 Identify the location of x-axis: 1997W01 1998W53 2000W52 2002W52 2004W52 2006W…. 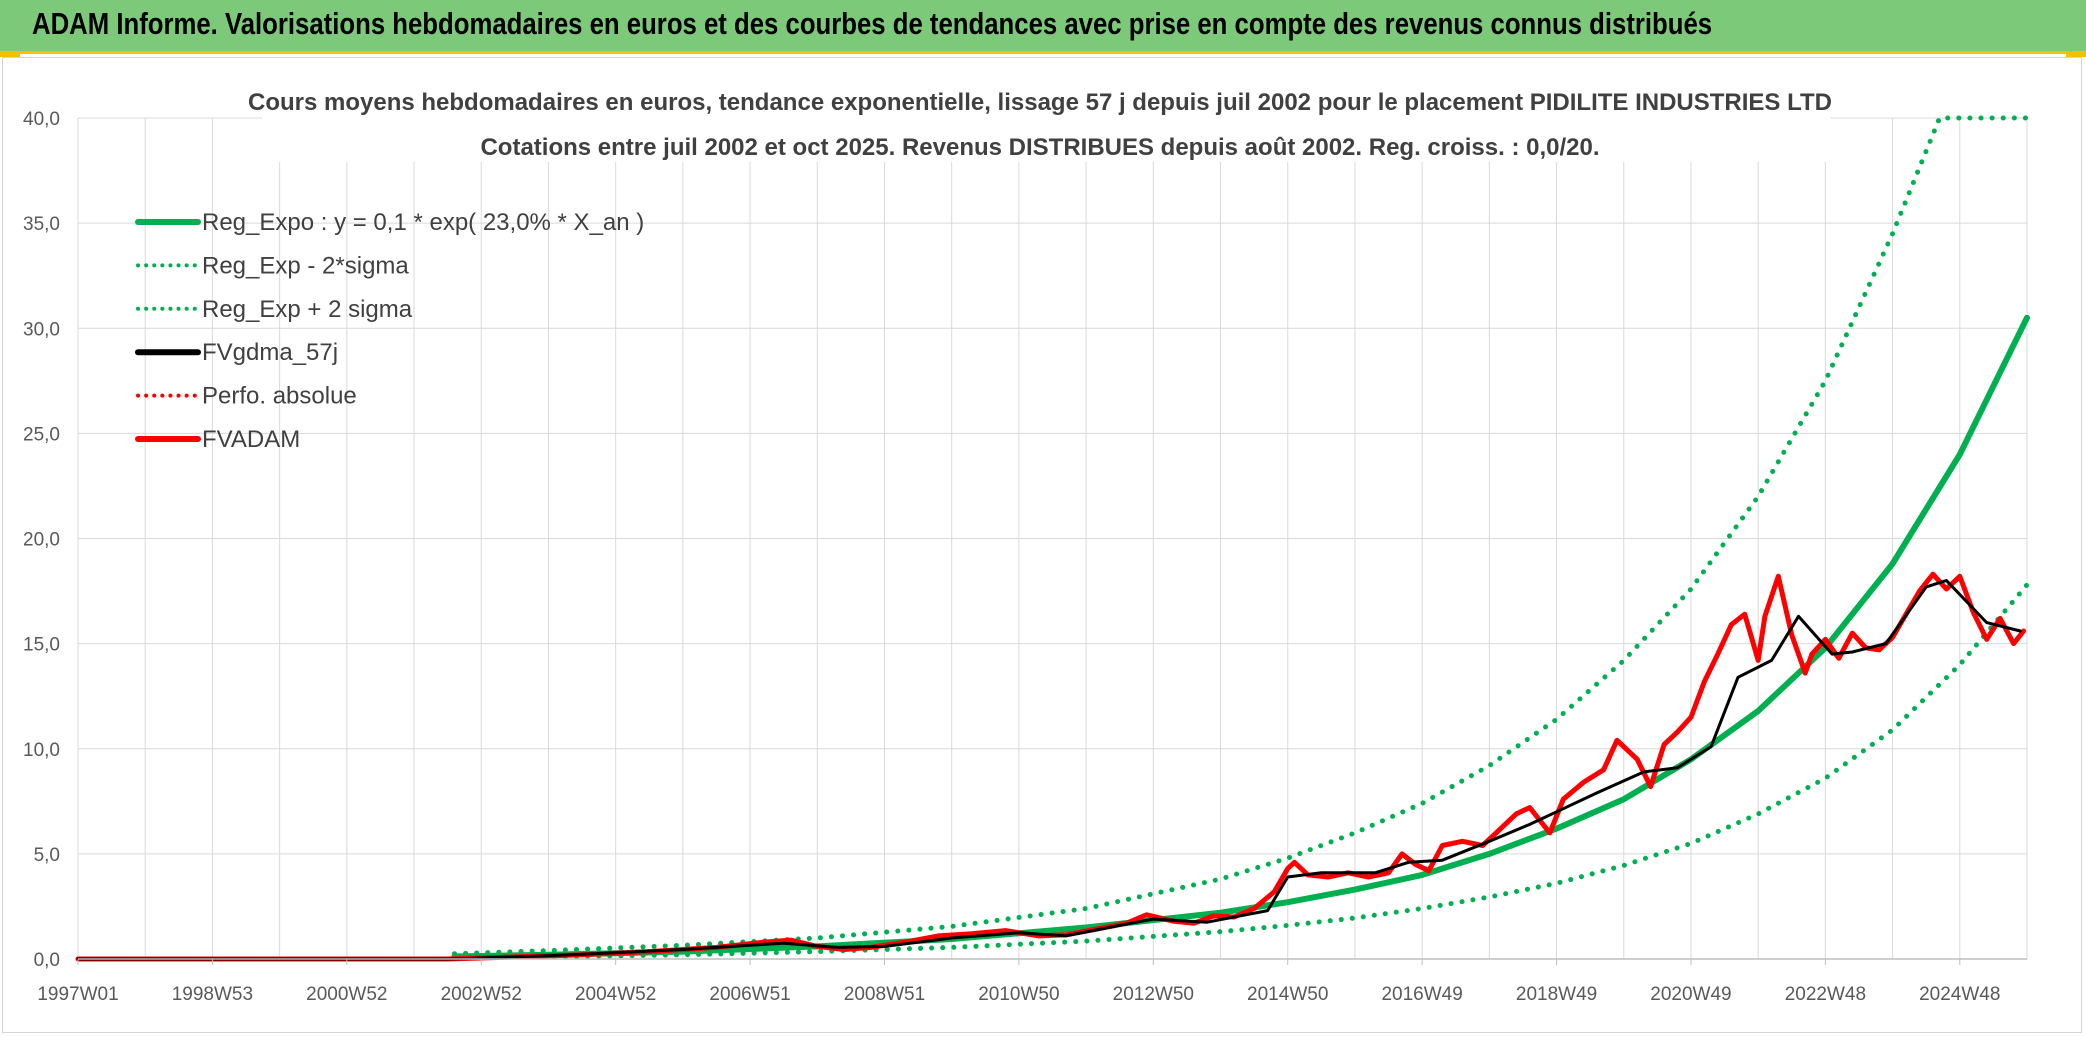
(1032, 981).